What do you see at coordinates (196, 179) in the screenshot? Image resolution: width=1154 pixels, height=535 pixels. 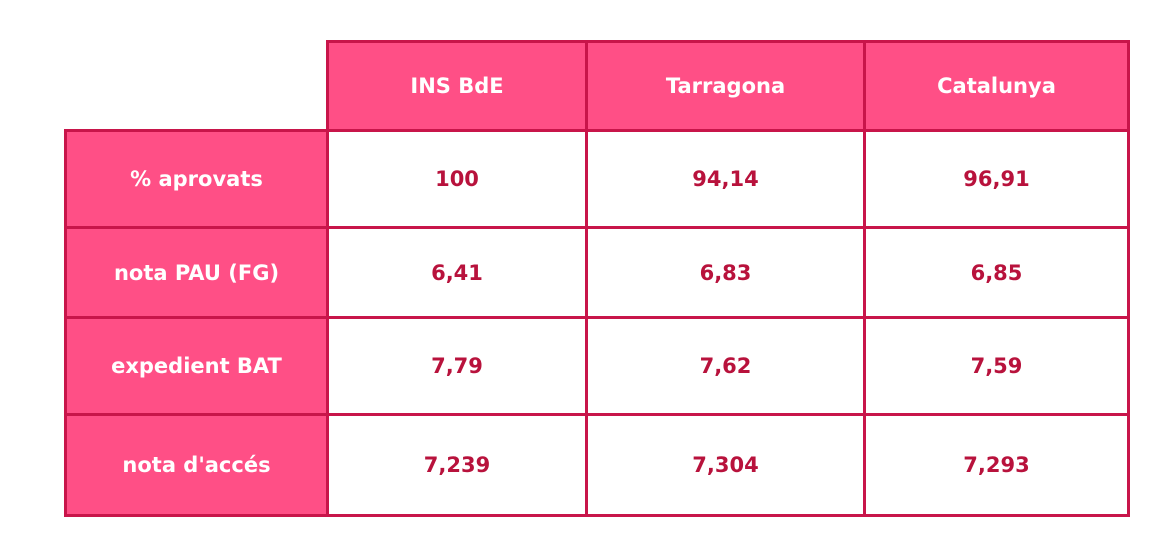 I see `row-label: % aprovats` at bounding box center [196, 179].